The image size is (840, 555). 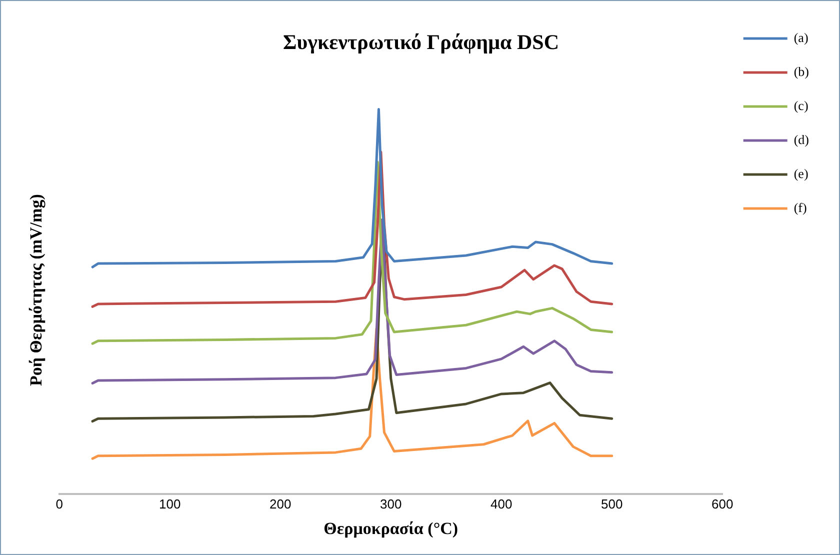 I want to click on legend-label: (d), so click(x=802, y=139).